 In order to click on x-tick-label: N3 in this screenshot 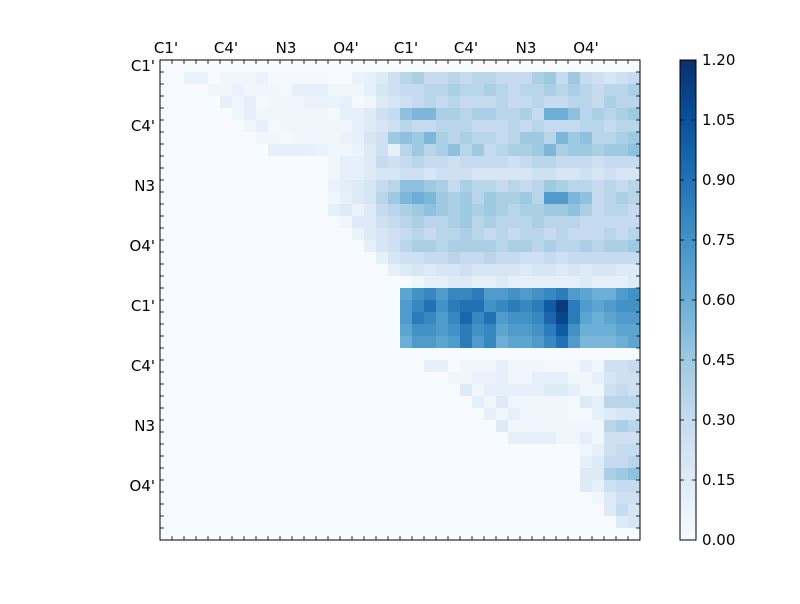, I will do `click(526, 48)`.